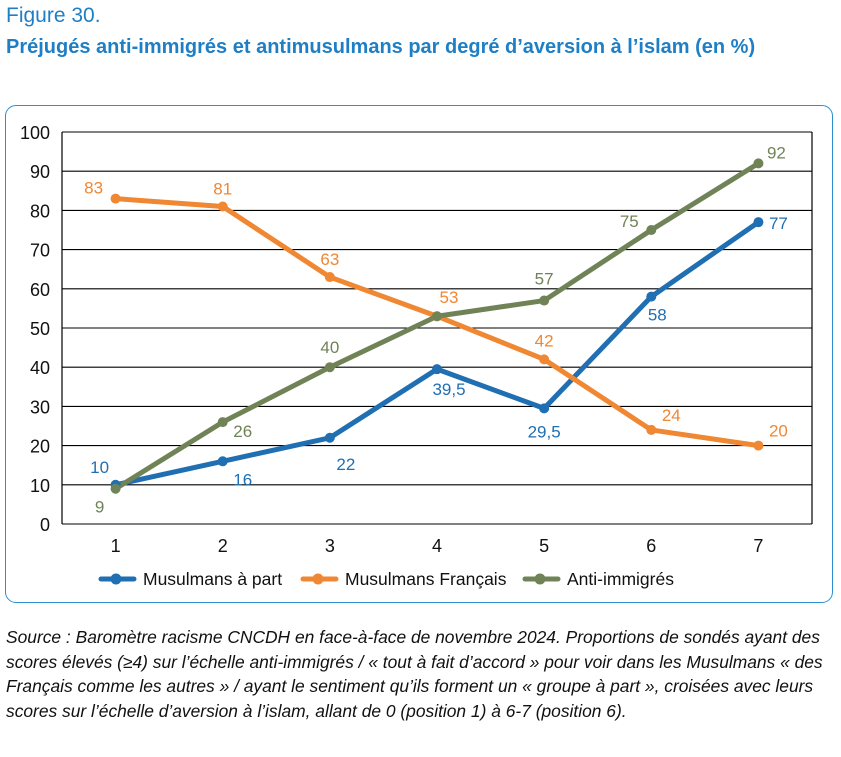  Describe the element at coordinates (99, 507) in the screenshot. I see `data-label: 9` at that location.